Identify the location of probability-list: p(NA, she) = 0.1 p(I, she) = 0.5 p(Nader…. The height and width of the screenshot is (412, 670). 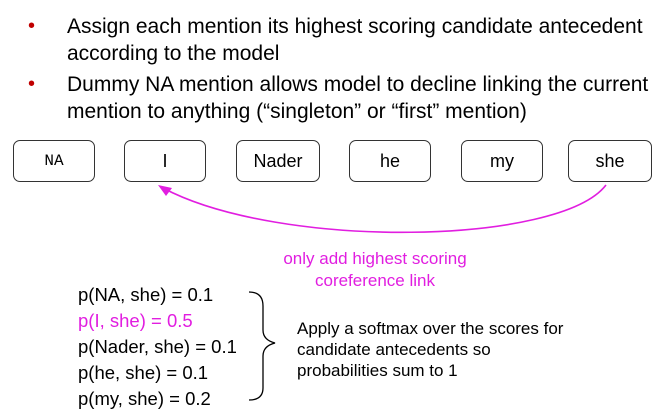
(157, 347).